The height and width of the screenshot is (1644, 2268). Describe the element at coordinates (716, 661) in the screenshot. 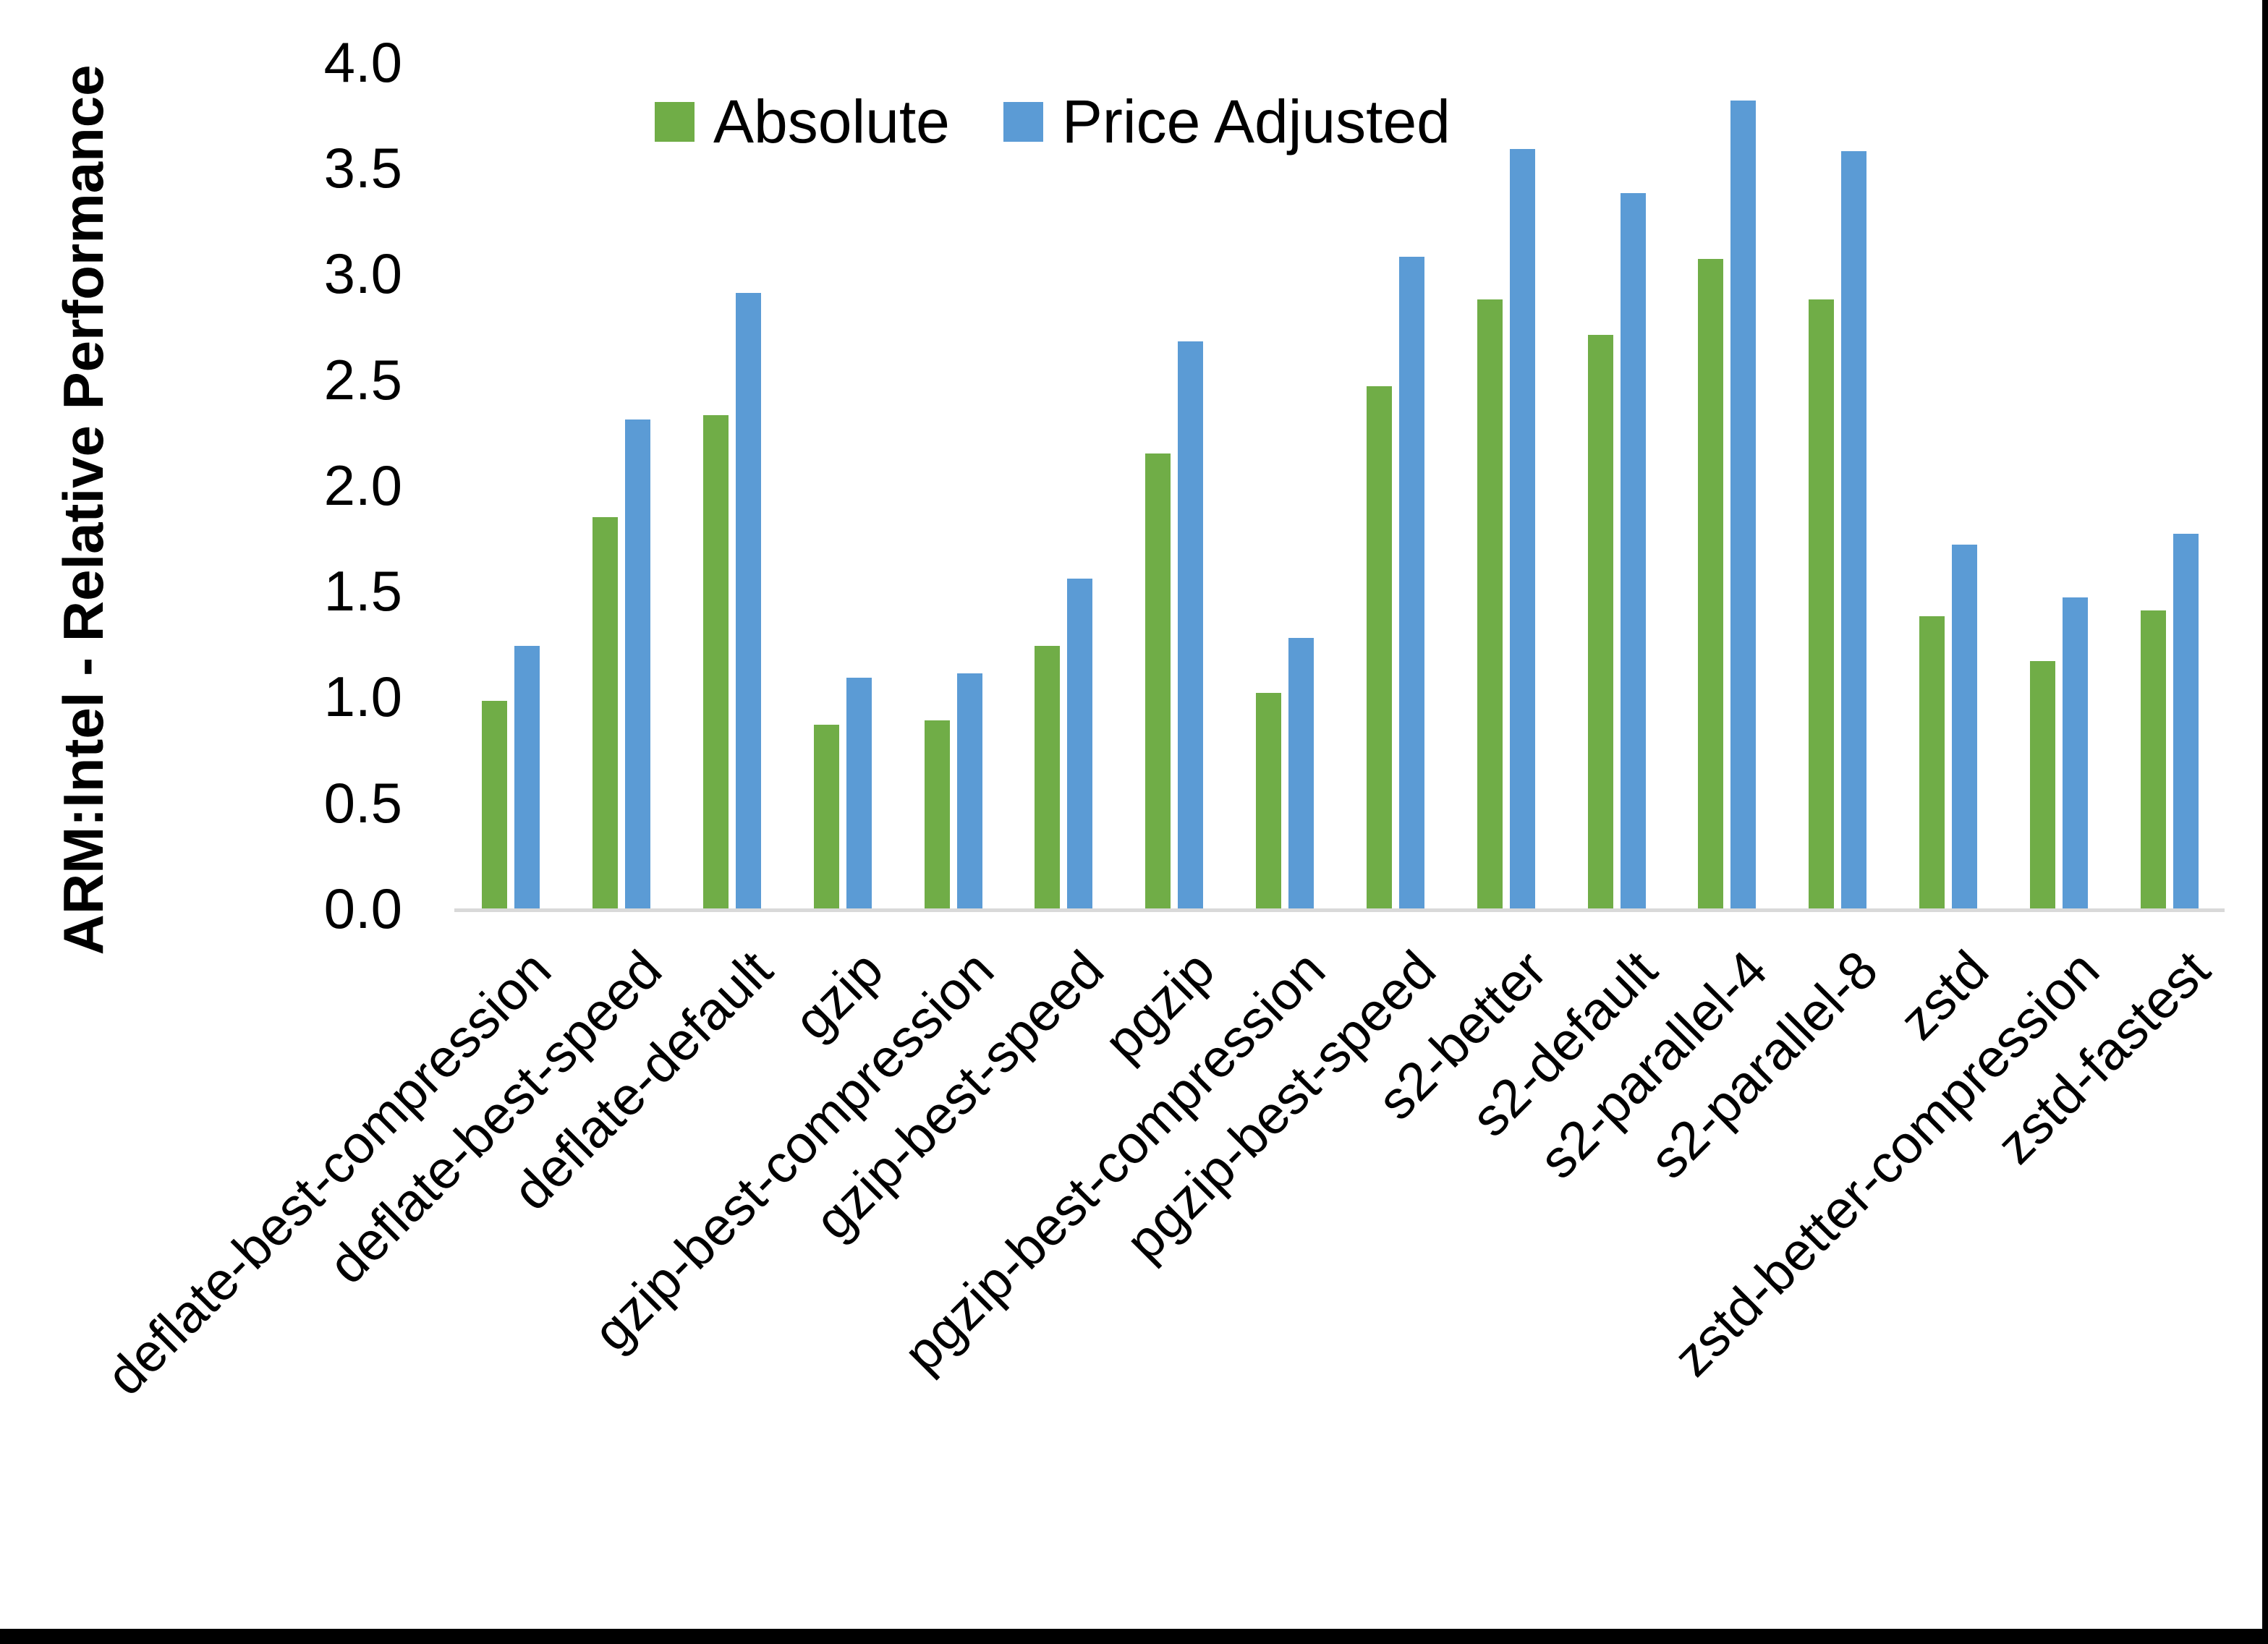

I see `bar-absolute-deflate-default` at that location.